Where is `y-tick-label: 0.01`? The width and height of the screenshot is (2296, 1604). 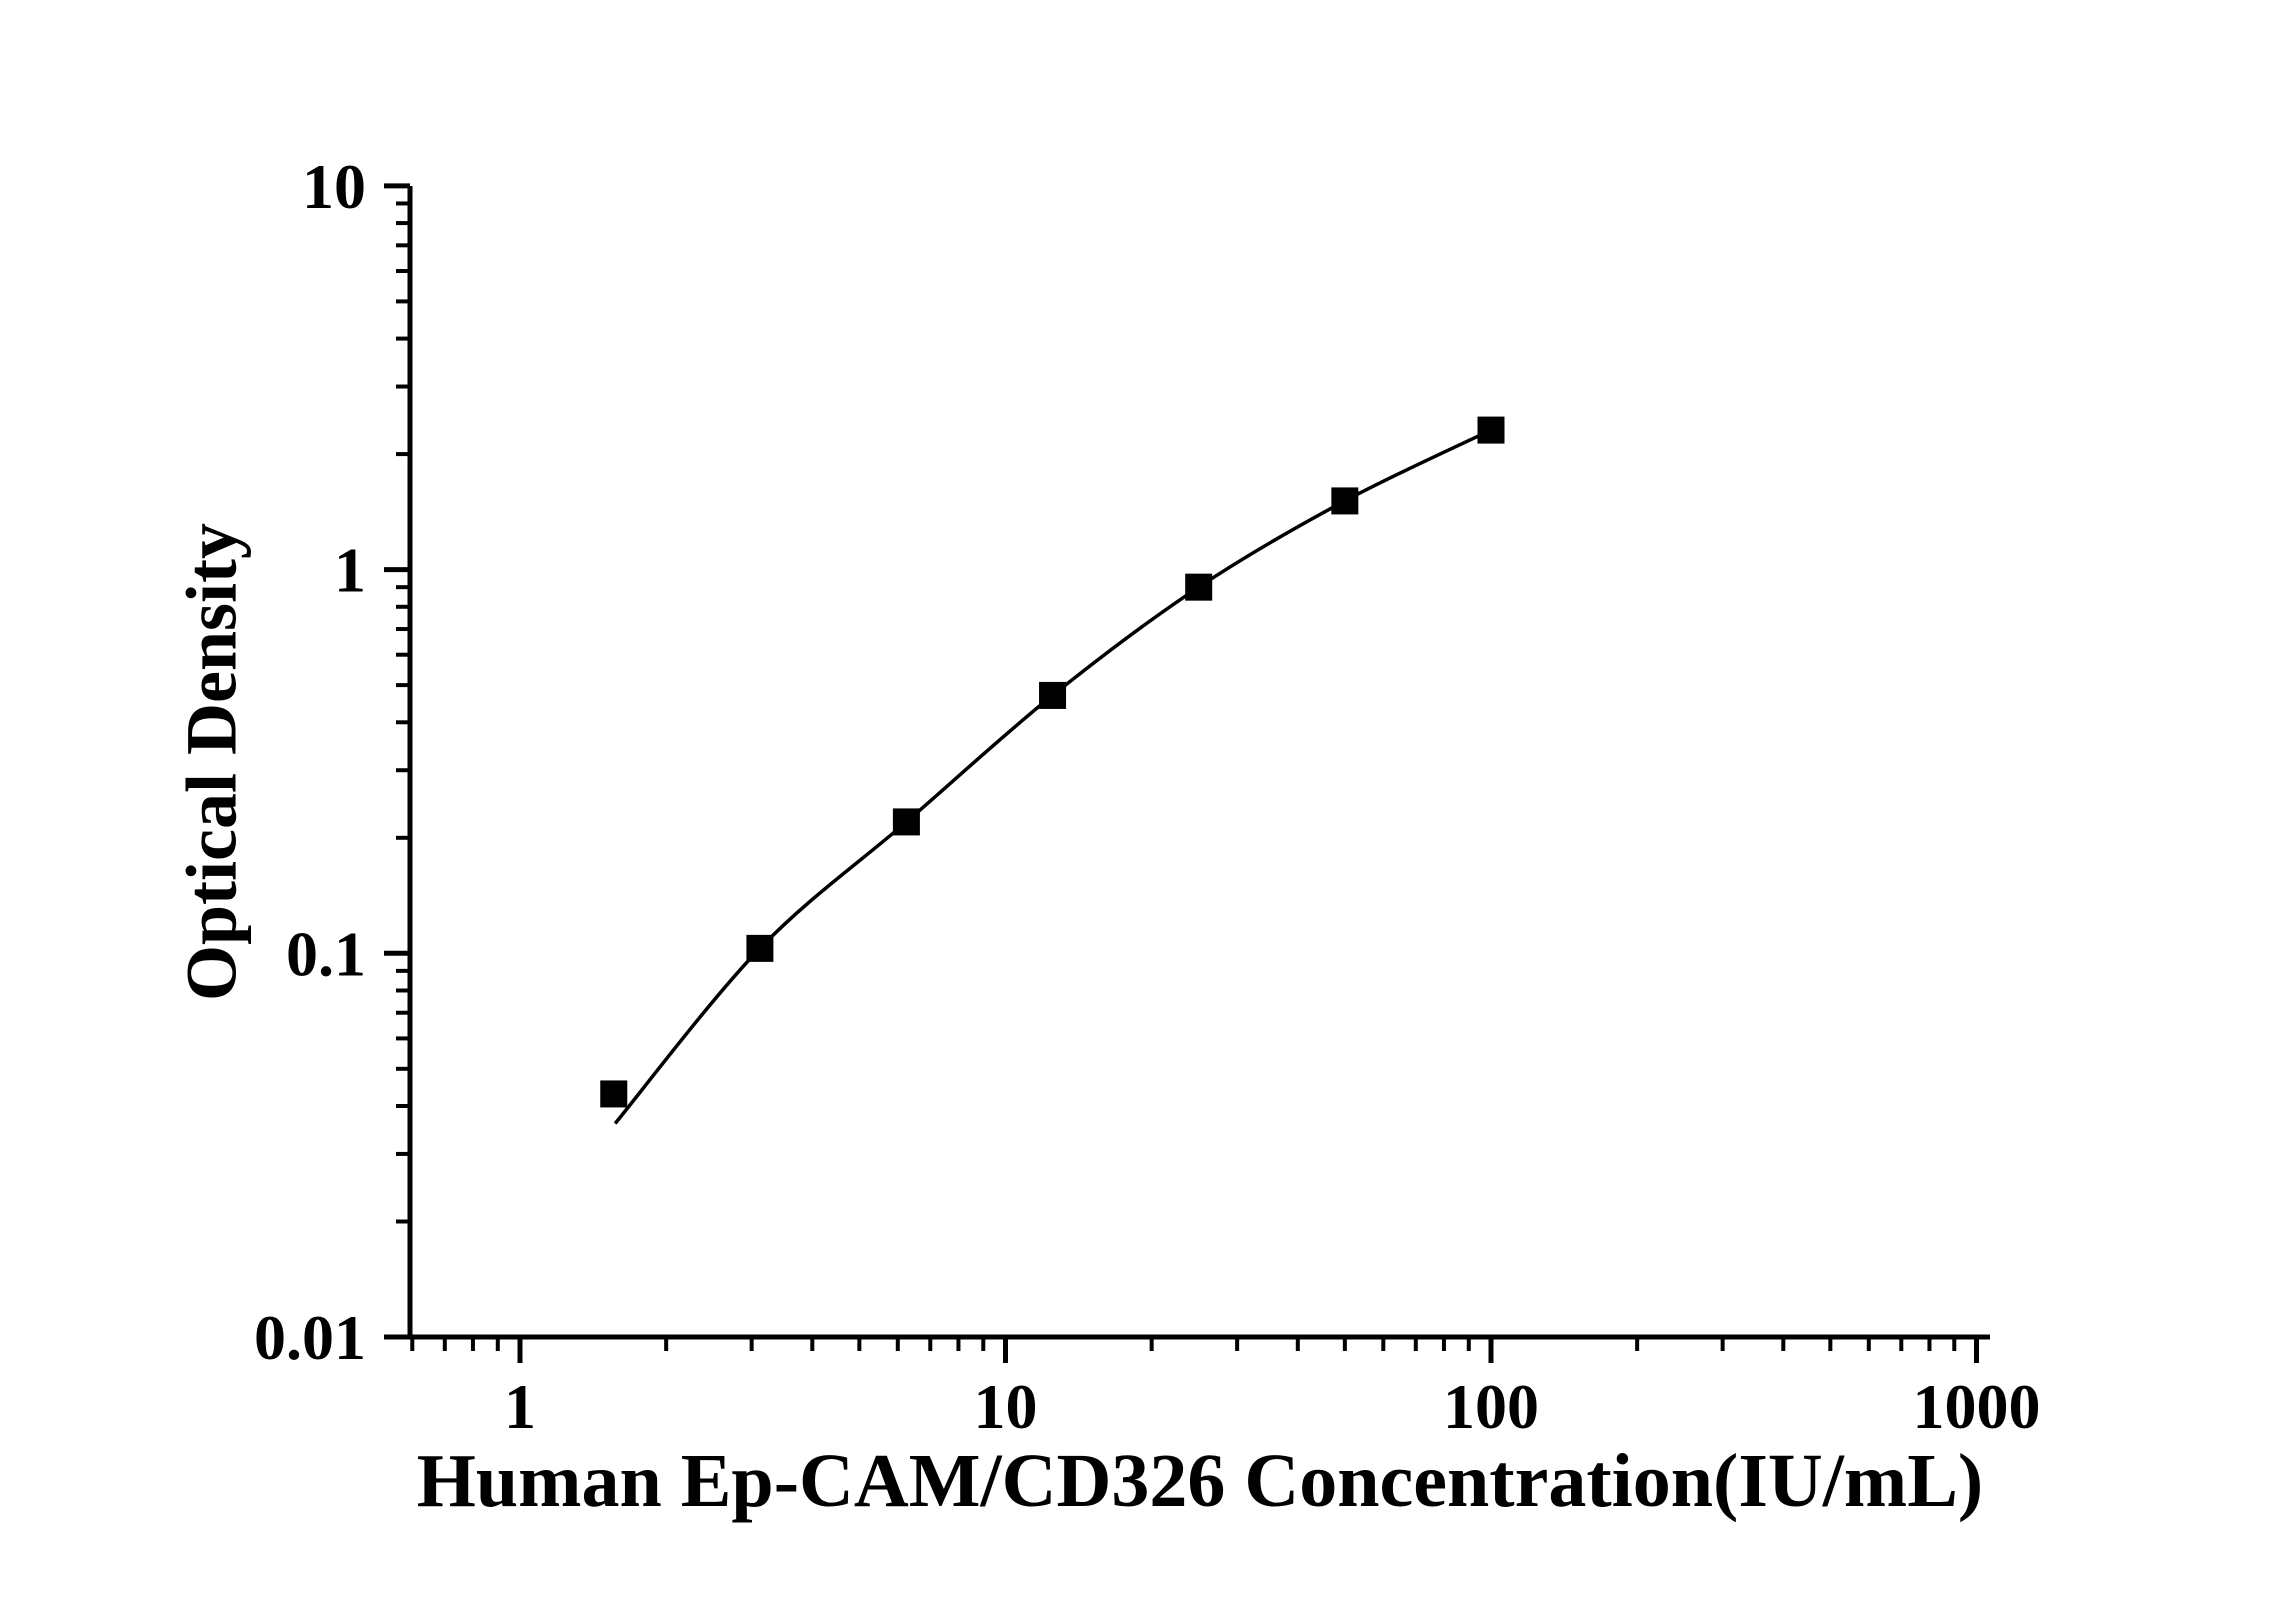 y-tick-label: 0.01 is located at coordinates (310, 1337).